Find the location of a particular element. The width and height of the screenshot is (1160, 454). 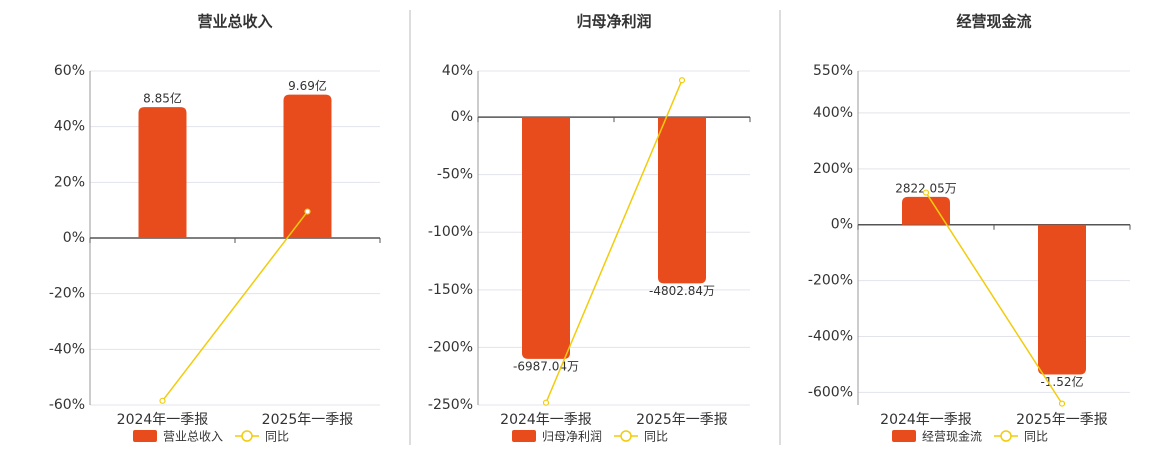

y-tick-label: -150% is located at coordinates (450, 290).